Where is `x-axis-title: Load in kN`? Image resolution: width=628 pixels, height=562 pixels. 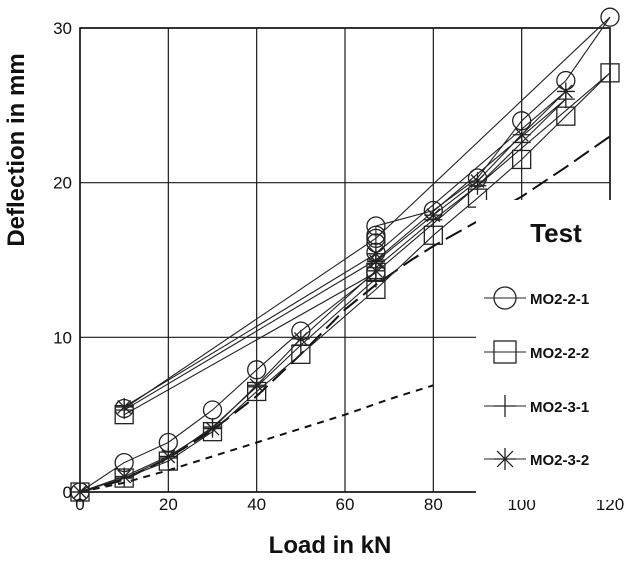 x-axis-title: Load in kN is located at coordinates (330, 545).